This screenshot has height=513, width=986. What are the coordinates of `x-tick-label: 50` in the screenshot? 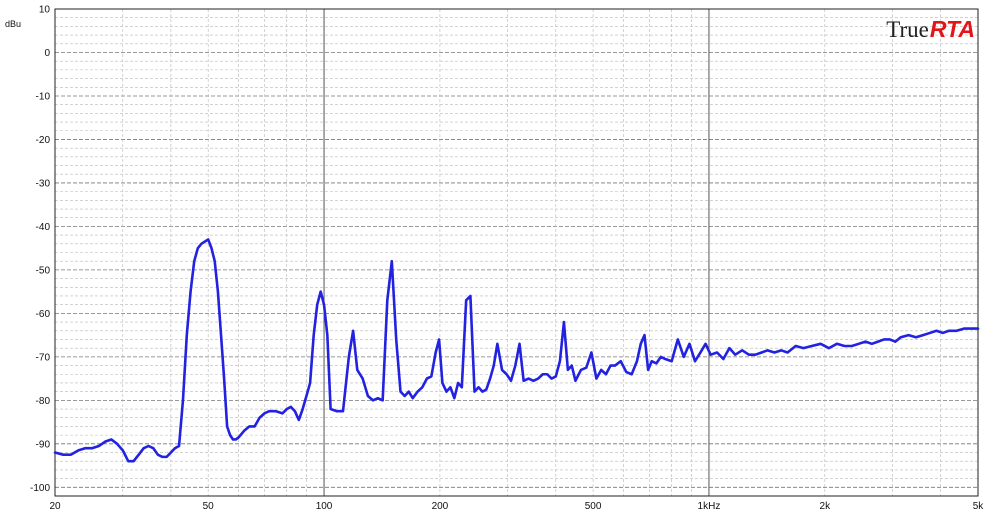 It's located at (209, 506).